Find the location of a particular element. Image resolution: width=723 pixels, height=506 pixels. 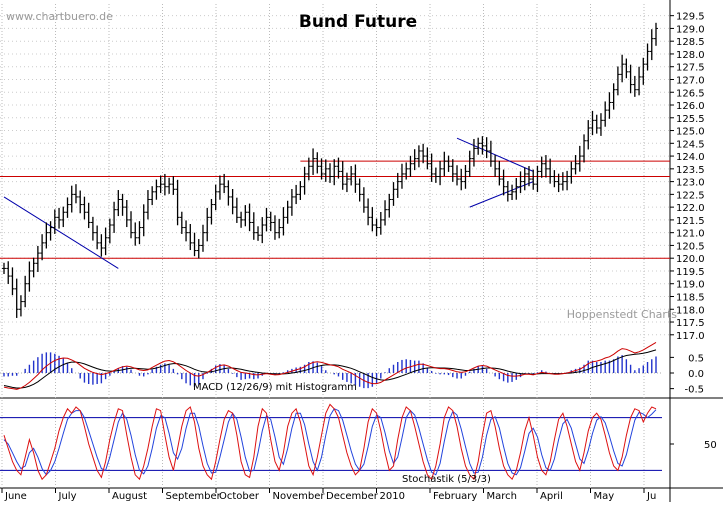

price-tick-label: 120.0 is located at coordinates (690, 259).